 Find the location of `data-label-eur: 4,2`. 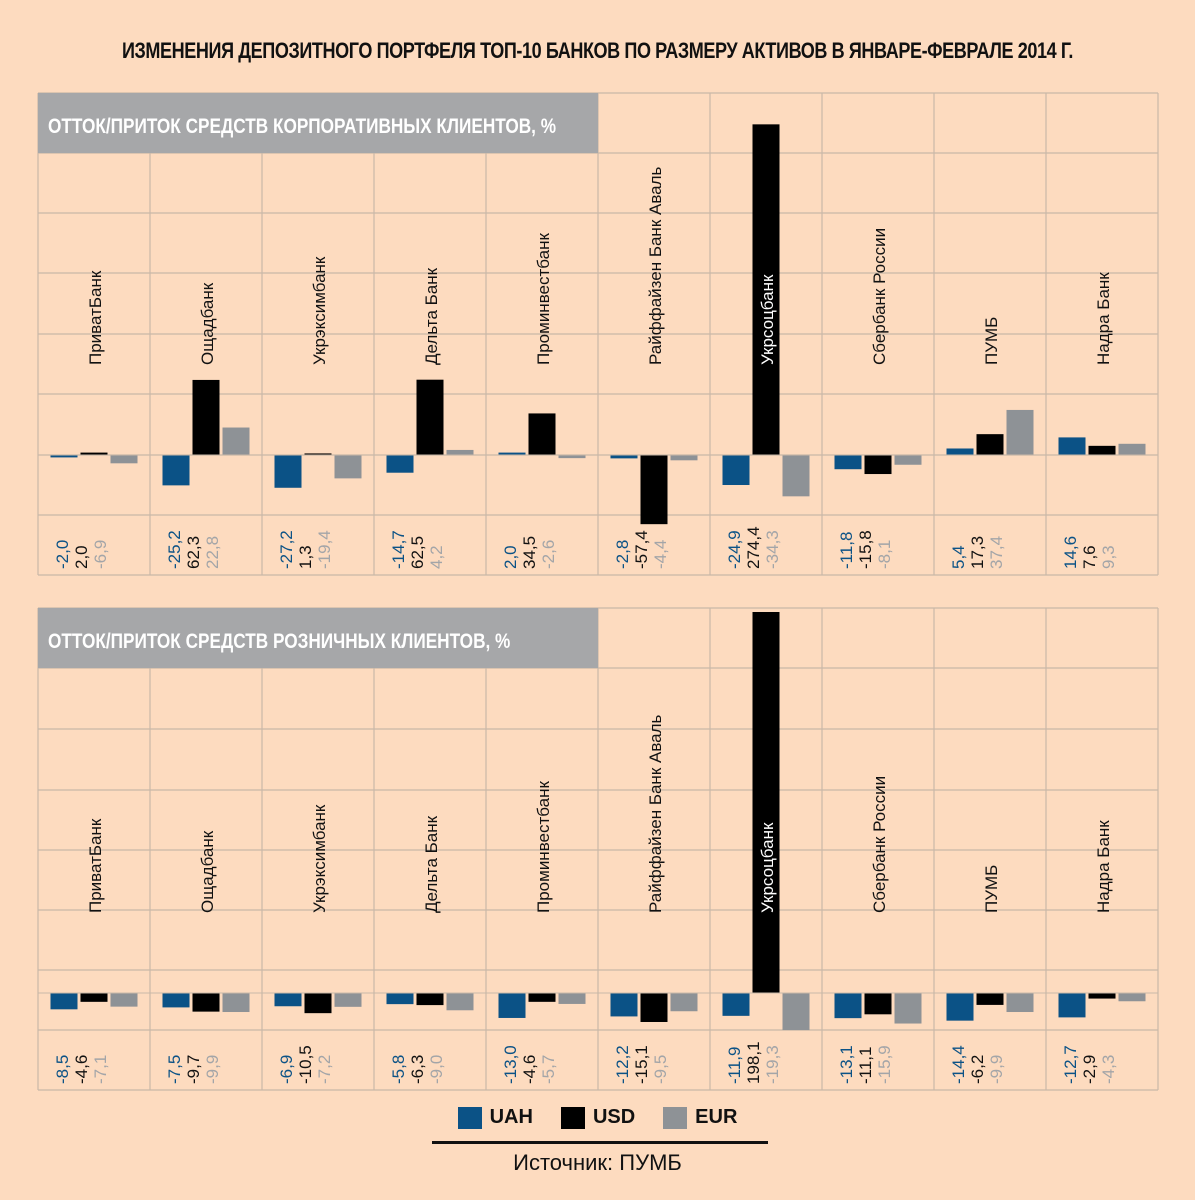

data-label-eur: 4,2 is located at coordinates (436, 557).